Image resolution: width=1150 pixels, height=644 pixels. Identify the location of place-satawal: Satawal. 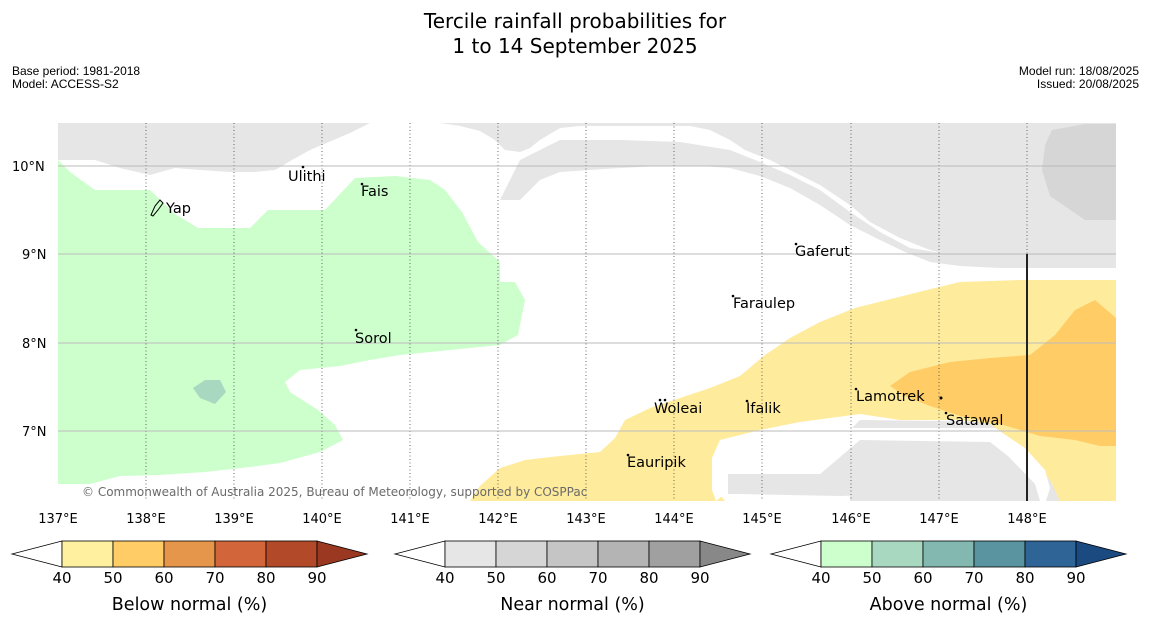
(974, 421).